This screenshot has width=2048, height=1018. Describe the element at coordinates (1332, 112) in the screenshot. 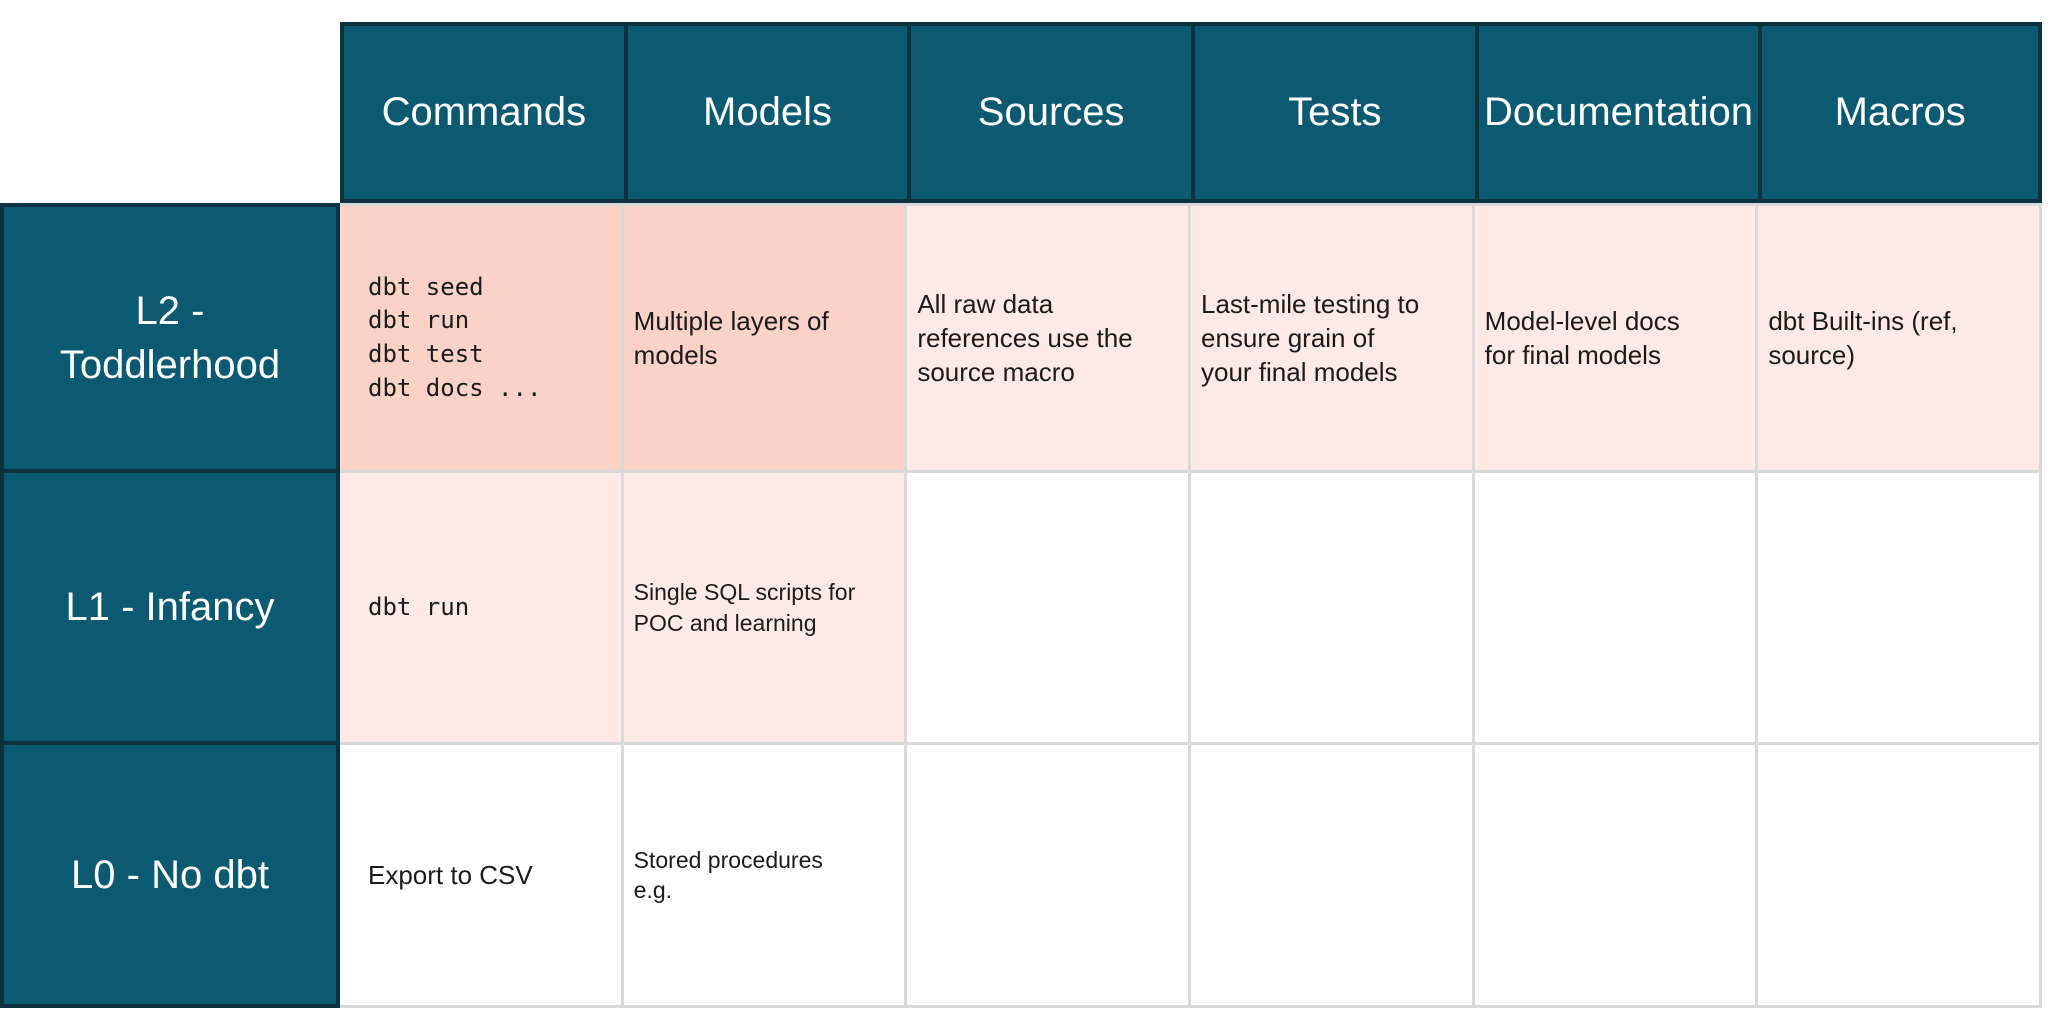

I see `column-header-tests: Tests` at that location.